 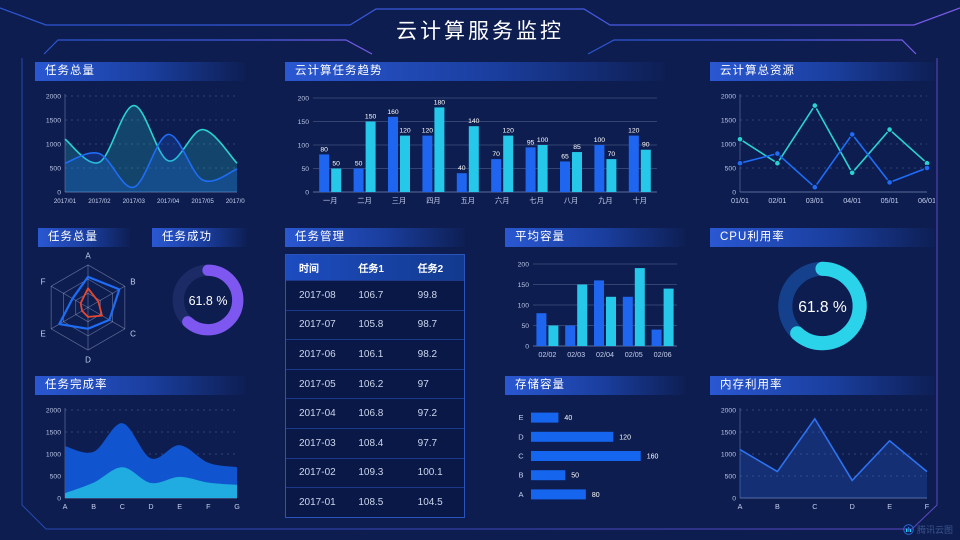 What do you see at coordinates (531, 142) in the screenshot?
I see `svg-text: 95` at bounding box center [531, 142].